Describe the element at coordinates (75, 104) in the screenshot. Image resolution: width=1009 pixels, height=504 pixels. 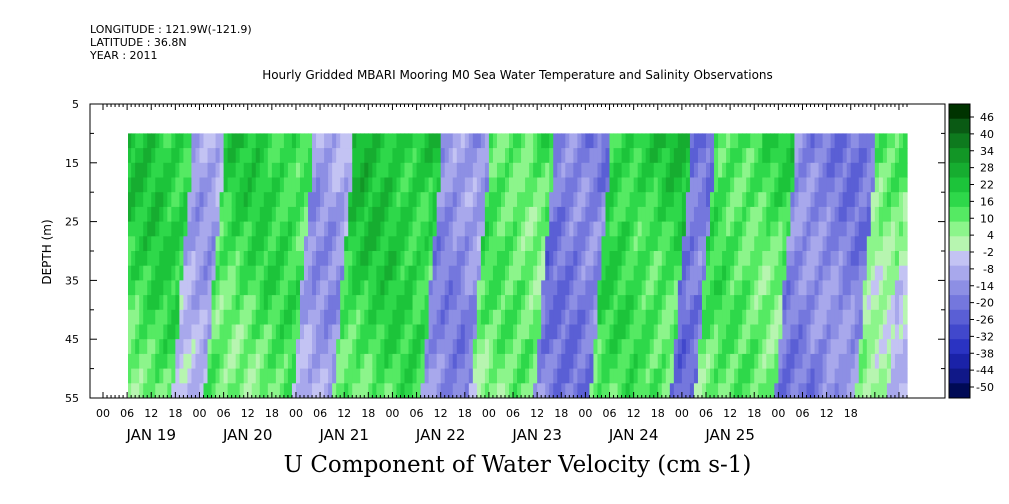
I see `y-tick-label: 5` at that location.